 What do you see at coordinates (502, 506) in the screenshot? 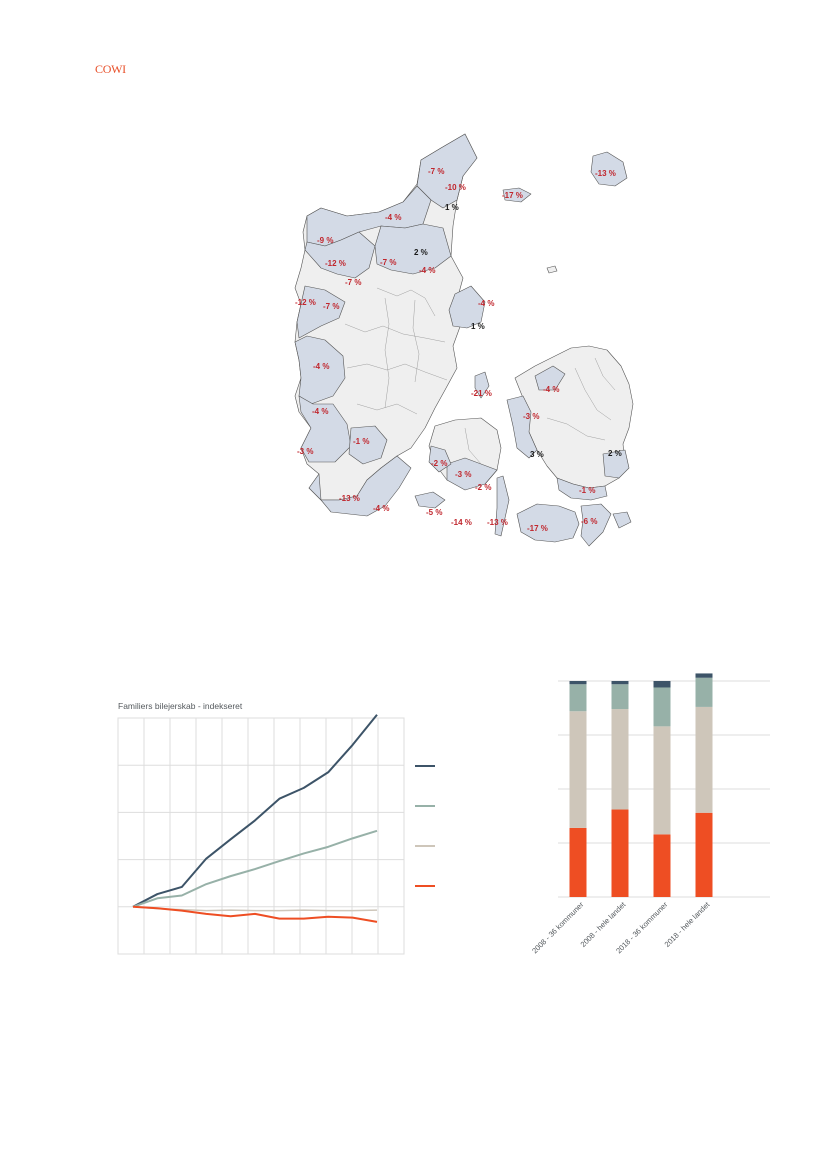
I see `map-region-langeland` at bounding box center [502, 506].